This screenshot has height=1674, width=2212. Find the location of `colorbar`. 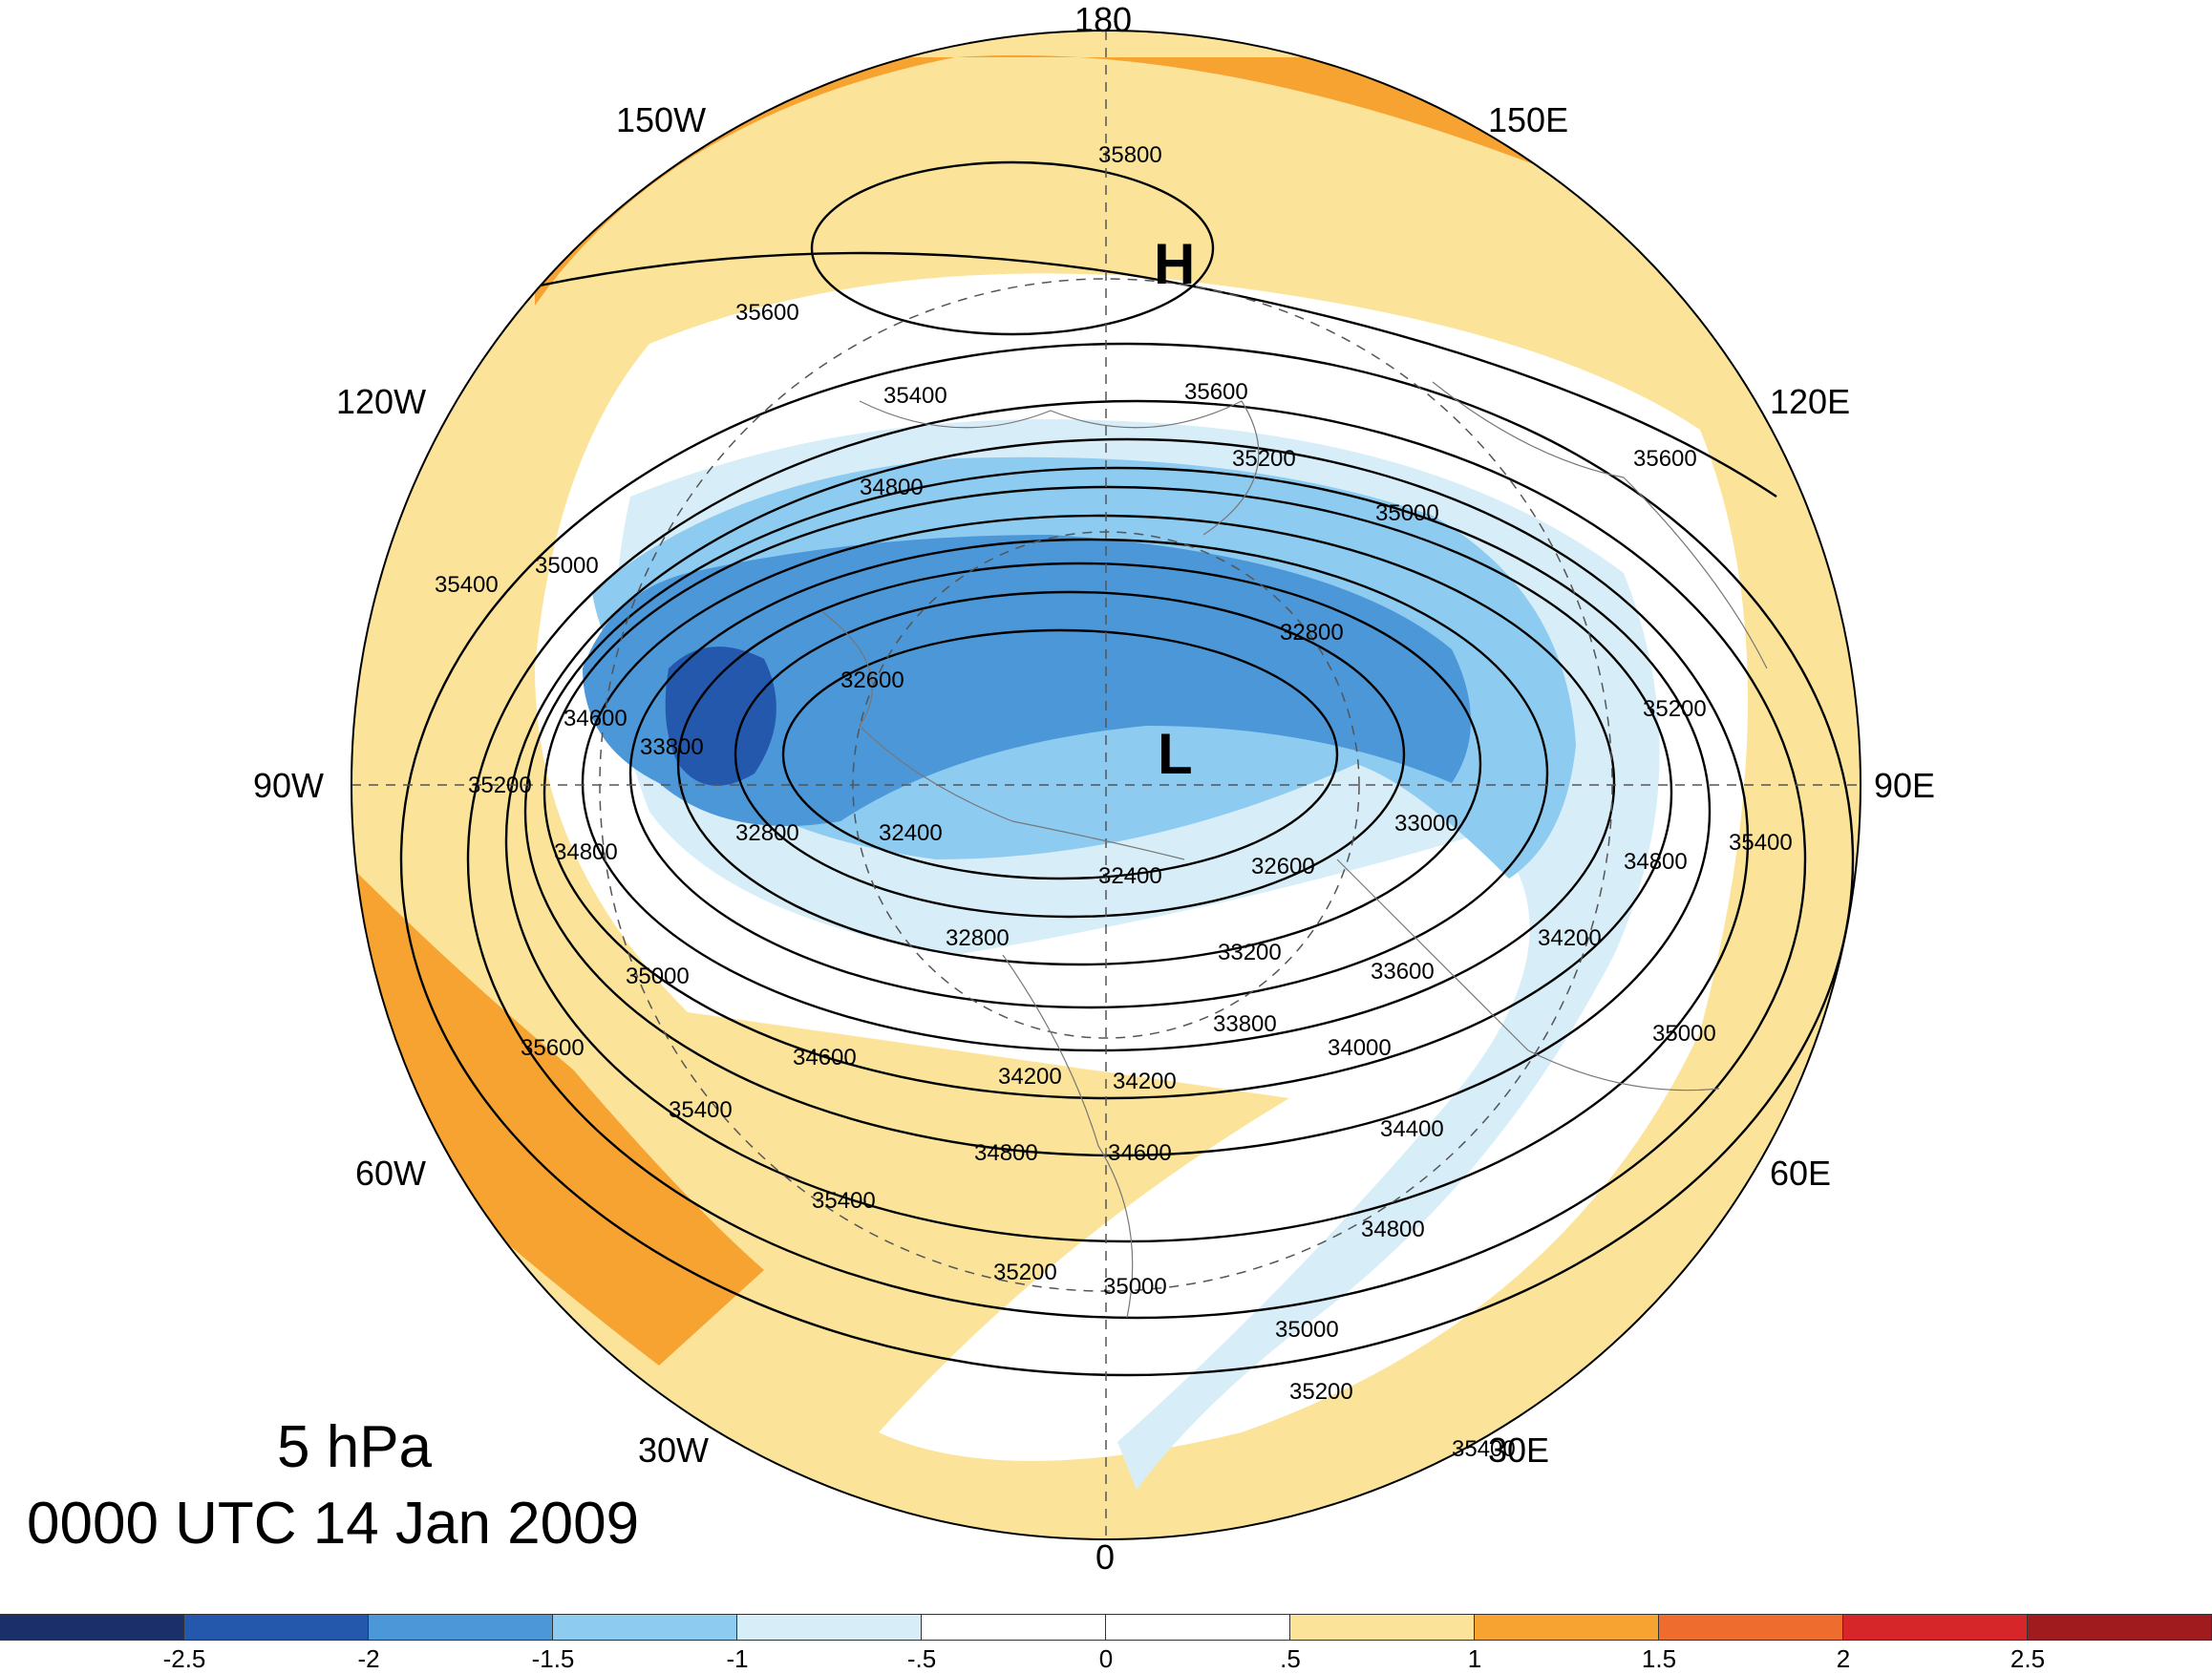

colorbar is located at coordinates (1106, 1627).